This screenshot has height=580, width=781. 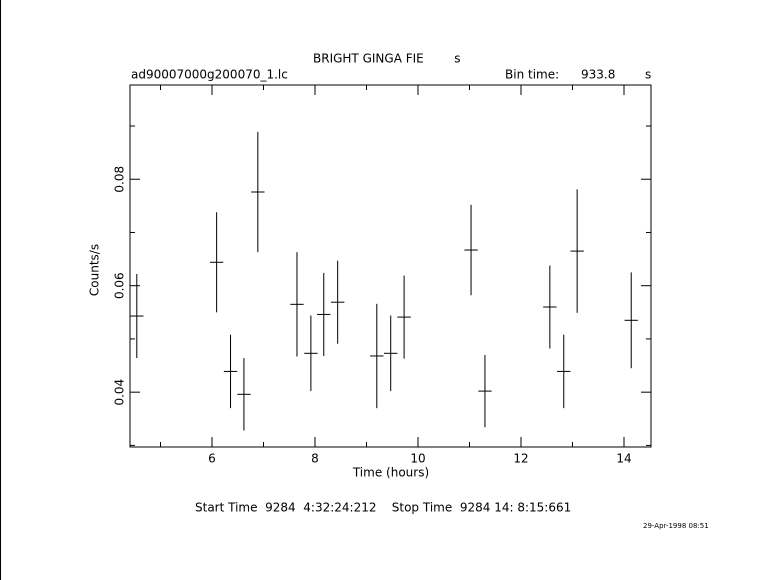 I want to click on bin-value: 933.8, so click(x=598, y=75).